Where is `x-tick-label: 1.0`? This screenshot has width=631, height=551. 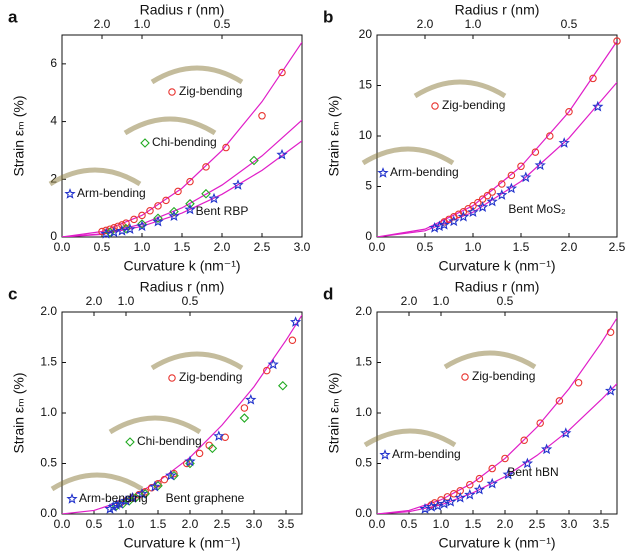 x-tick-label: 1.0 is located at coordinates (473, 247).